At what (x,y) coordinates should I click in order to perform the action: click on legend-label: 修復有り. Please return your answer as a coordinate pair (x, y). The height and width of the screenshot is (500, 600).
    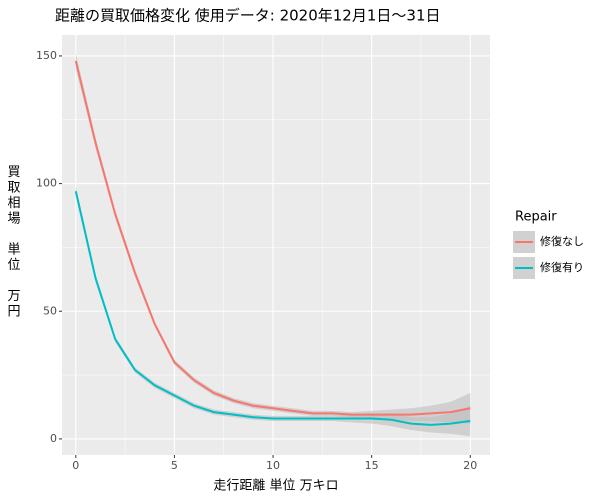
    Looking at the image, I should click on (562, 267).